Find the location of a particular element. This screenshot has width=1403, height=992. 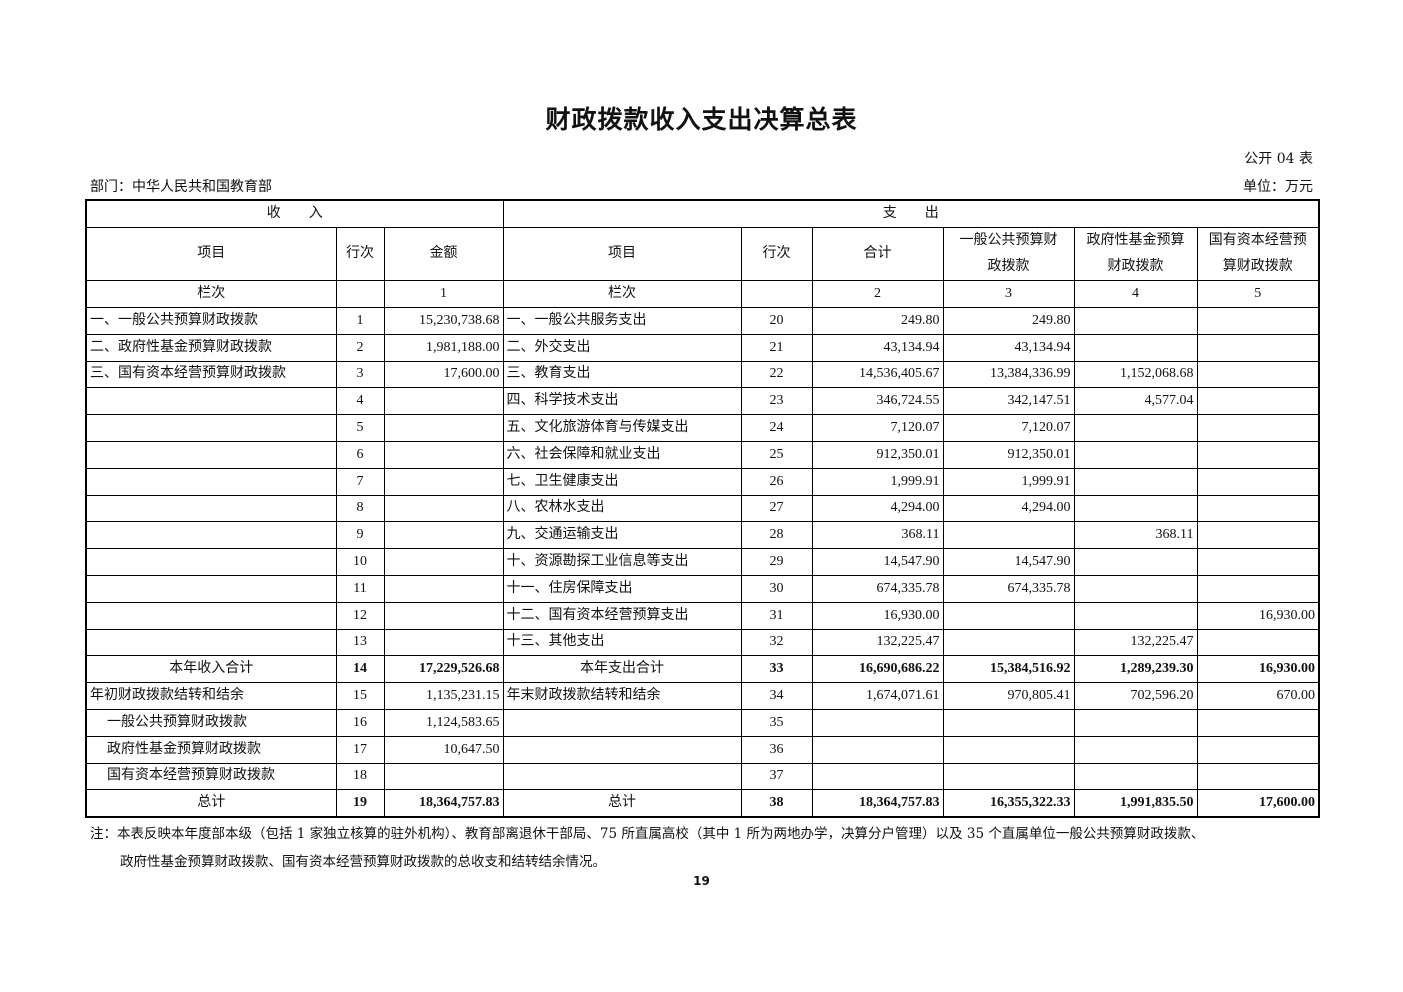

expense-fund-cell: 1,289,239.30 is located at coordinates (1135, 669).